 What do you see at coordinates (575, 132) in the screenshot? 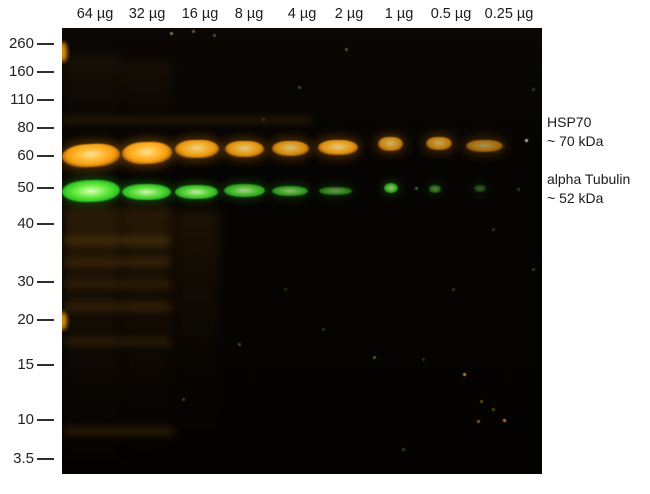
I see `annotation-hsp70: HSP70 ~ 70 kDa` at bounding box center [575, 132].